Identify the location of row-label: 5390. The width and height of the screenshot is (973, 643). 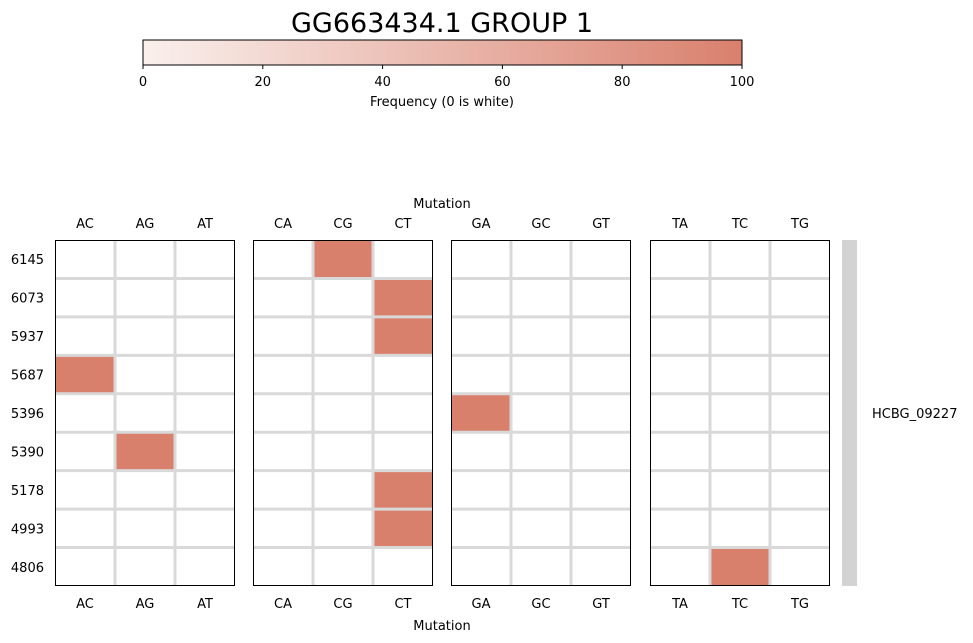
(27, 452).